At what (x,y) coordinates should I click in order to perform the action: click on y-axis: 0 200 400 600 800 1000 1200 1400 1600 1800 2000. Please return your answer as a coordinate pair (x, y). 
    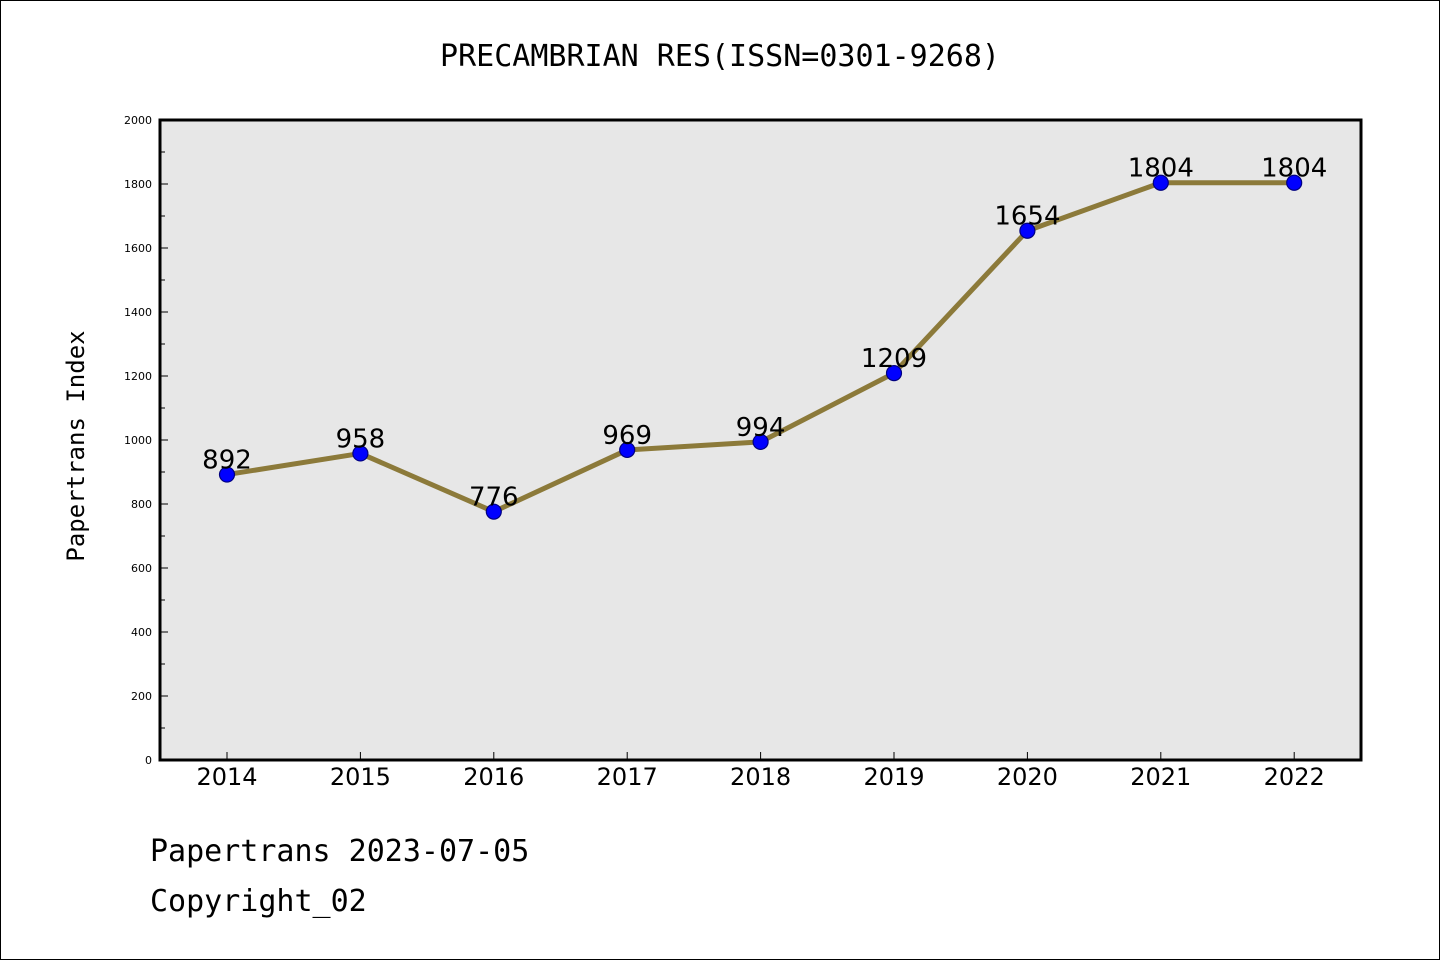
    Looking at the image, I should click on (146, 440).